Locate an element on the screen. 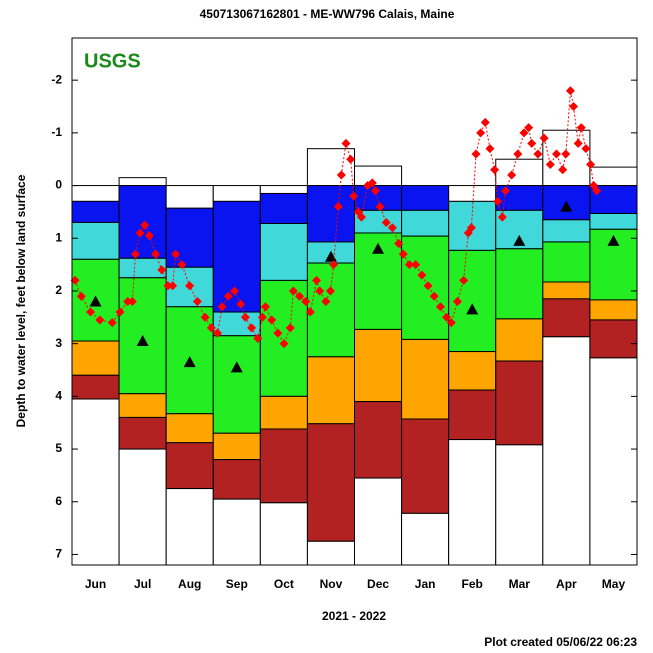  x-tick-label: Jul is located at coordinates (142, 584).